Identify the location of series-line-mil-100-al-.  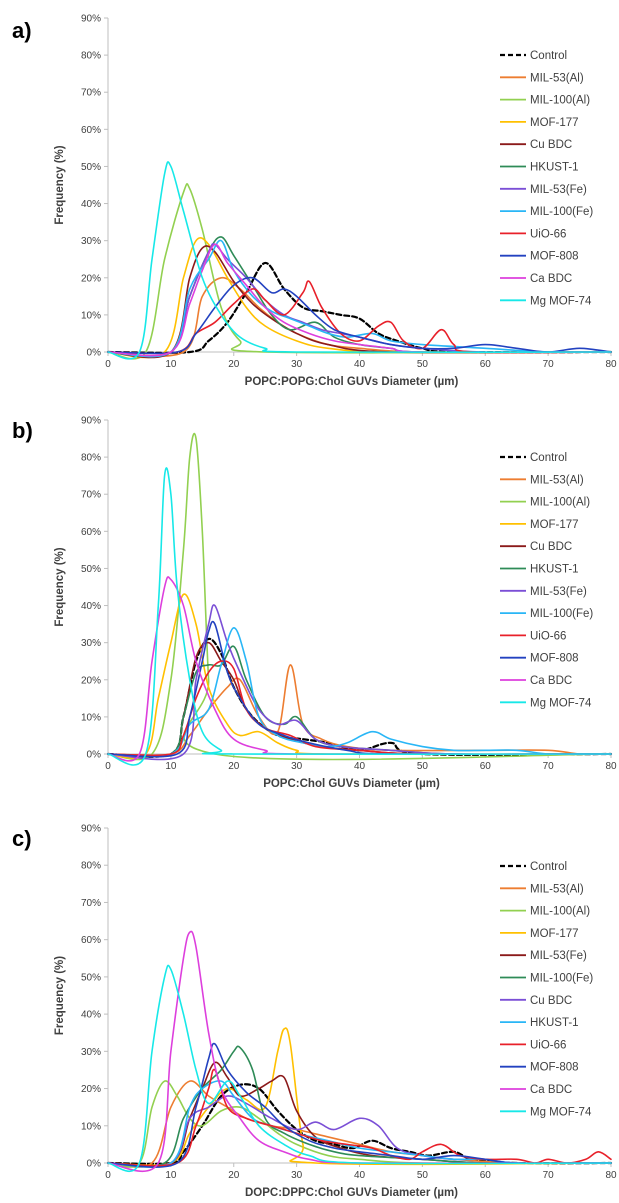
(359, 1124).